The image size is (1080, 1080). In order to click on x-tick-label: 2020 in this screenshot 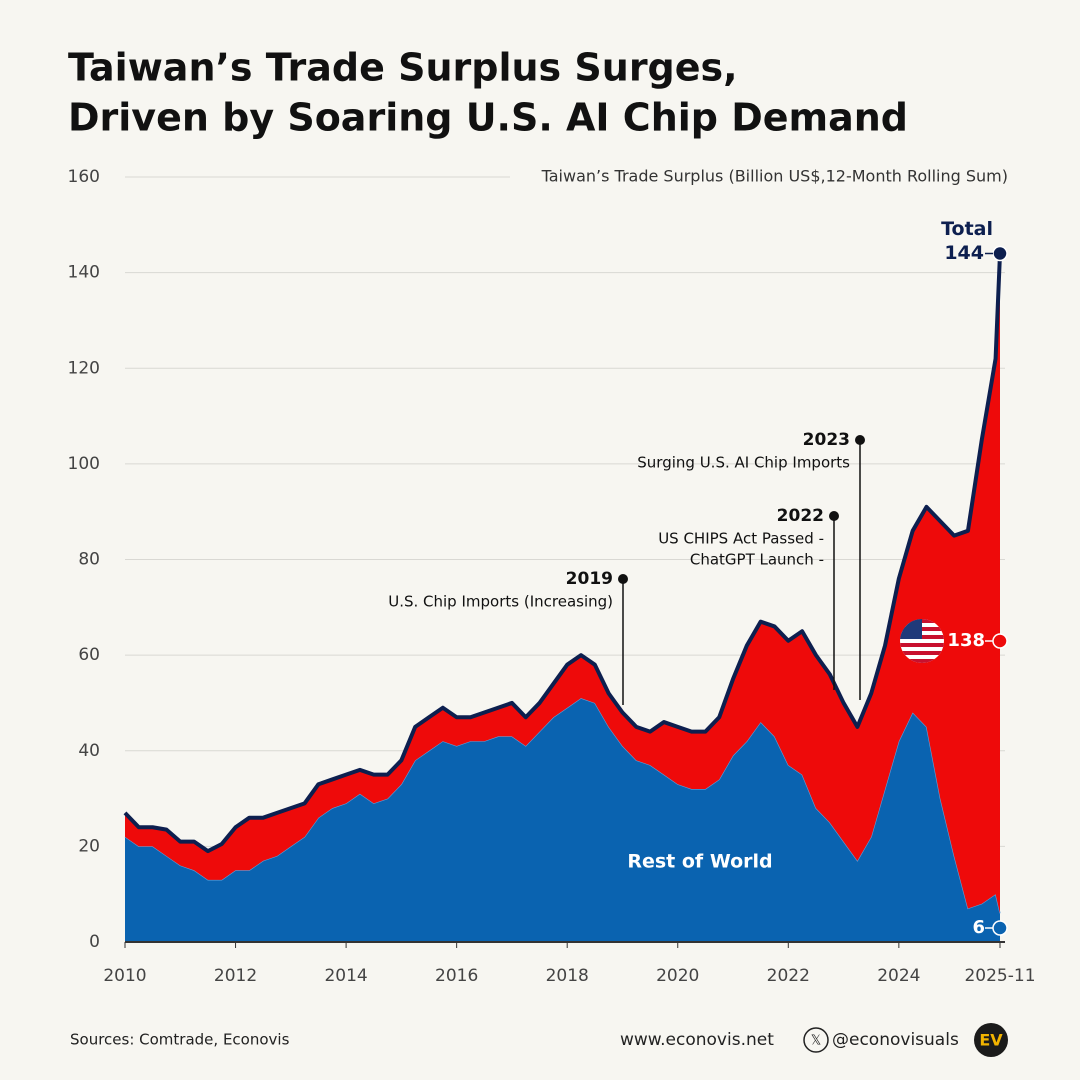, I will do `click(677, 976)`.